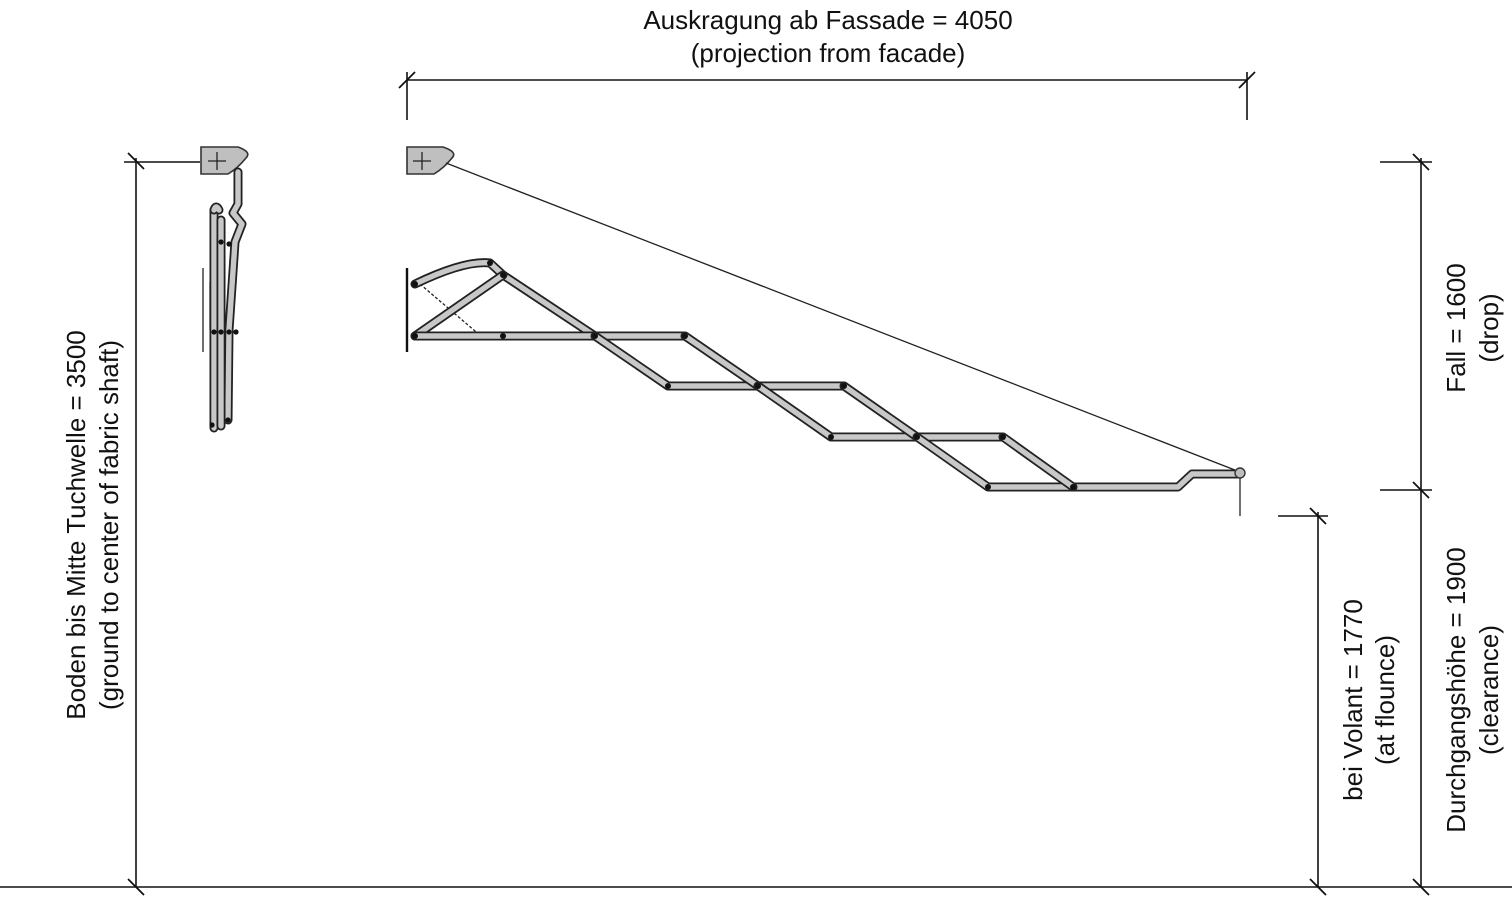 This screenshot has width=1512, height=899. Describe the element at coordinates (76, 525) in the screenshot. I see `ground-to-shaft-label: Boden bis Mitte Tuchwelle = 3500` at that location.